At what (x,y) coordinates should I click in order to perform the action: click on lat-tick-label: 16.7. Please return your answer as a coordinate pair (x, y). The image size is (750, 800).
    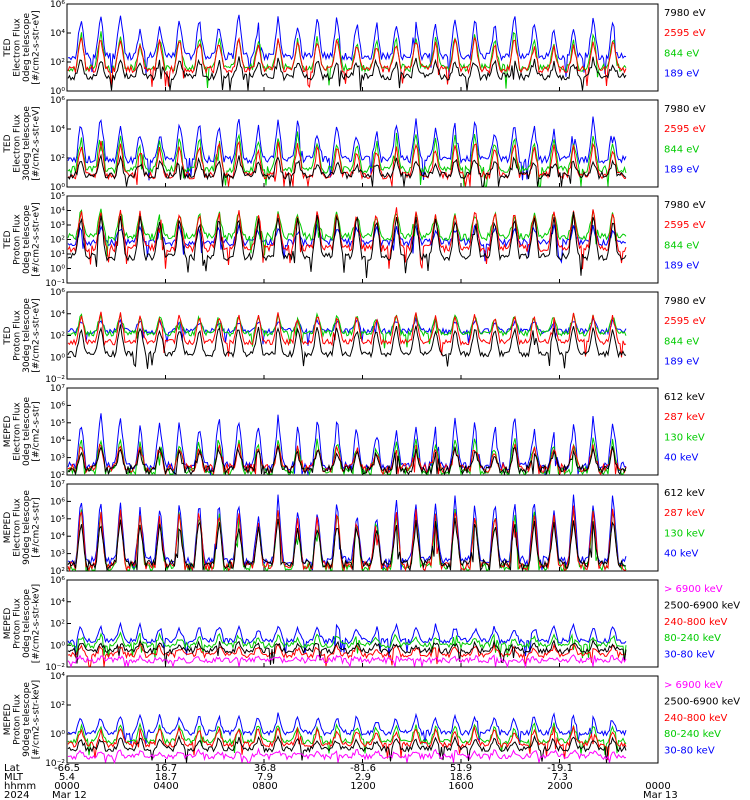
    Looking at the image, I should click on (166, 768).